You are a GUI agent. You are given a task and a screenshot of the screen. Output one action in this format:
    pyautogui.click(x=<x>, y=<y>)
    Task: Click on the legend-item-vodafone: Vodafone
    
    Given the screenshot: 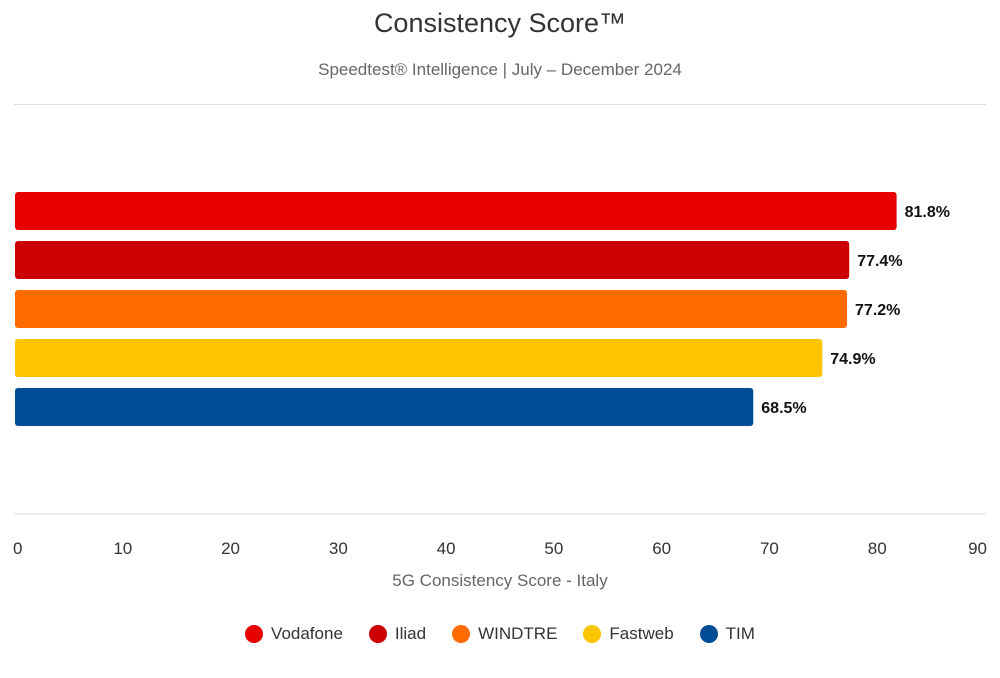 What is the action you would take?
    pyautogui.click(x=294, y=634)
    